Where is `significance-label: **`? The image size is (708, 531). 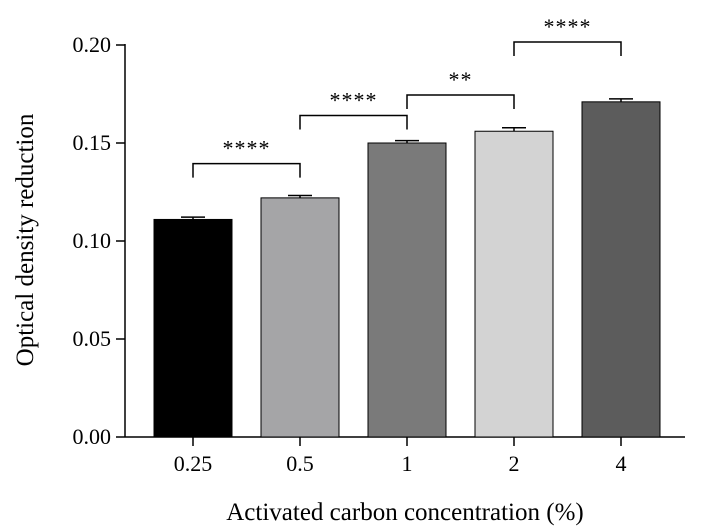 significance-label: ** is located at coordinates (461, 79).